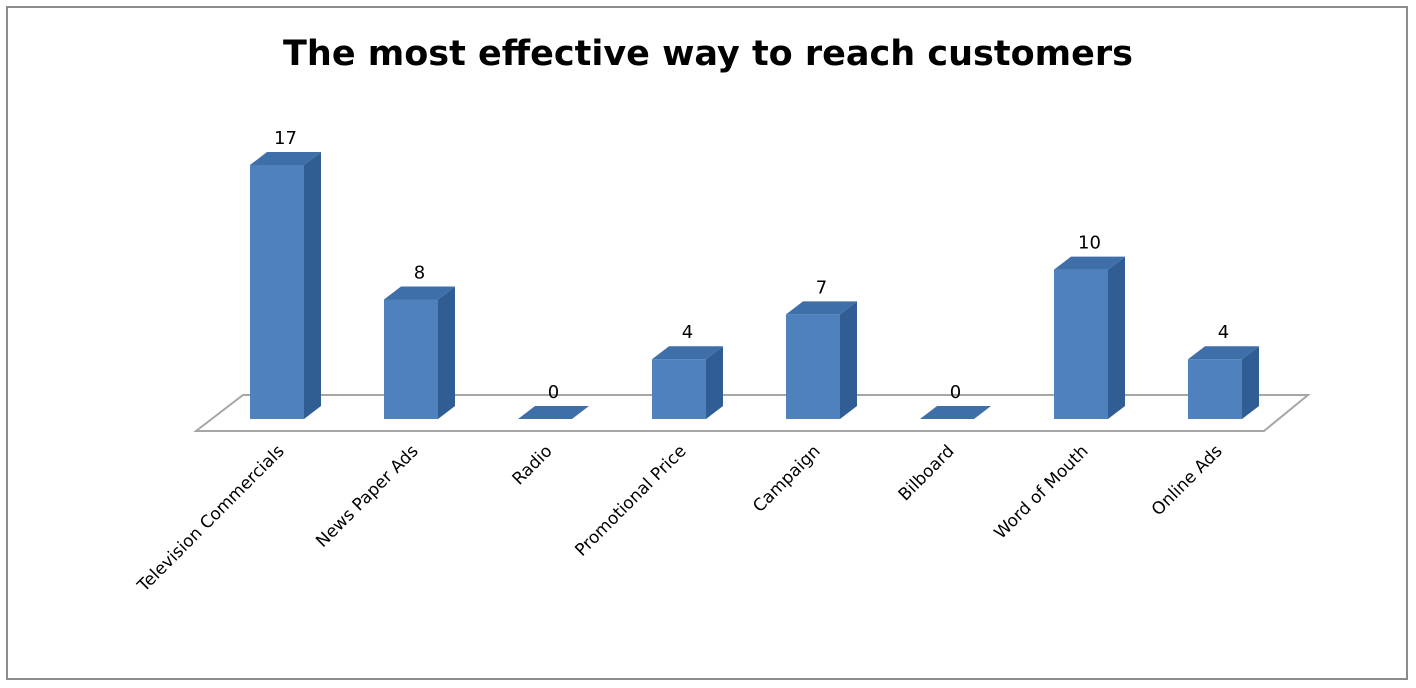 The height and width of the screenshot is (688, 1416). What do you see at coordinates (687, 353) in the screenshot?
I see `bar-top-promotional-price` at bounding box center [687, 353].